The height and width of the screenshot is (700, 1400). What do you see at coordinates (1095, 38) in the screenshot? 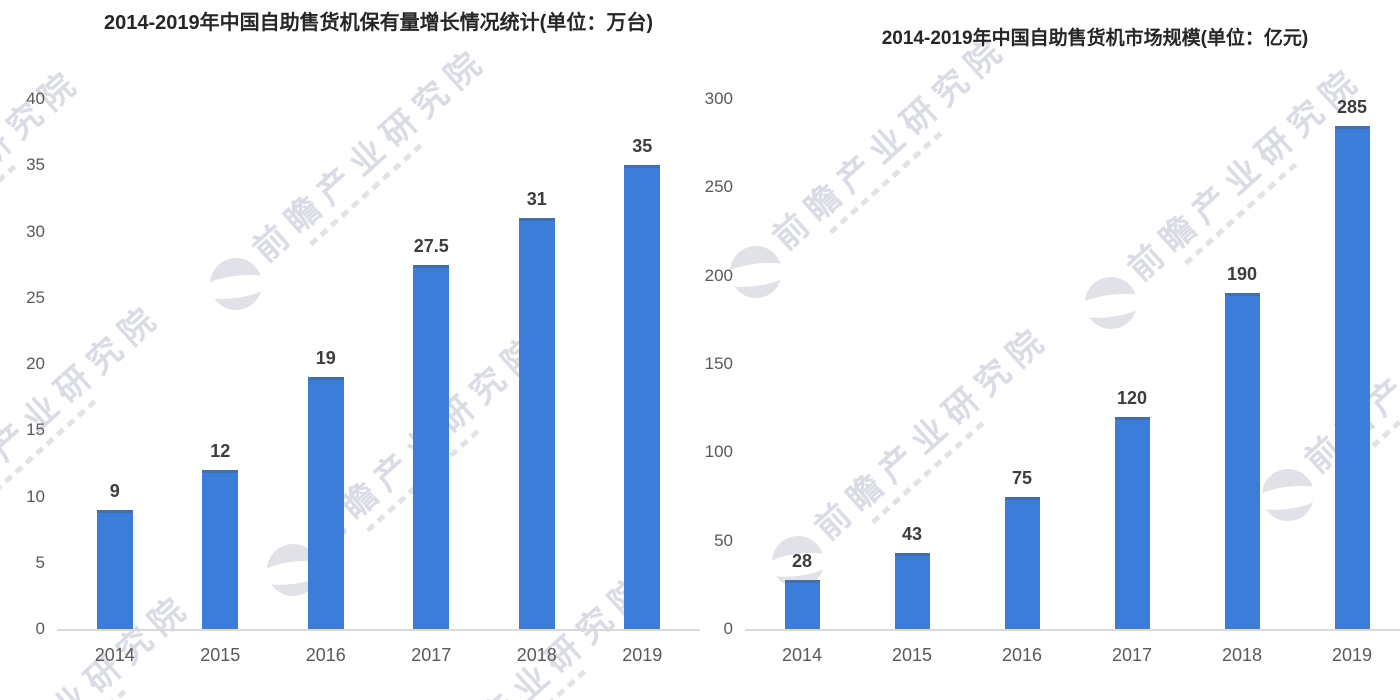
I see `chart-title: 2014-2019年中国自助售货机市场规模(单位：亿元)` at bounding box center [1095, 38].